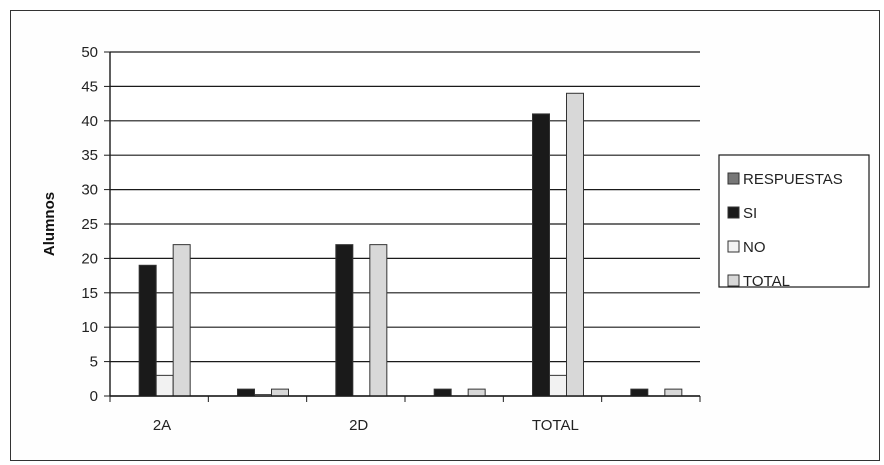 The height and width of the screenshot is (465, 884). What do you see at coordinates (89, 293) in the screenshot?
I see `y-tick-label: 15` at bounding box center [89, 293].